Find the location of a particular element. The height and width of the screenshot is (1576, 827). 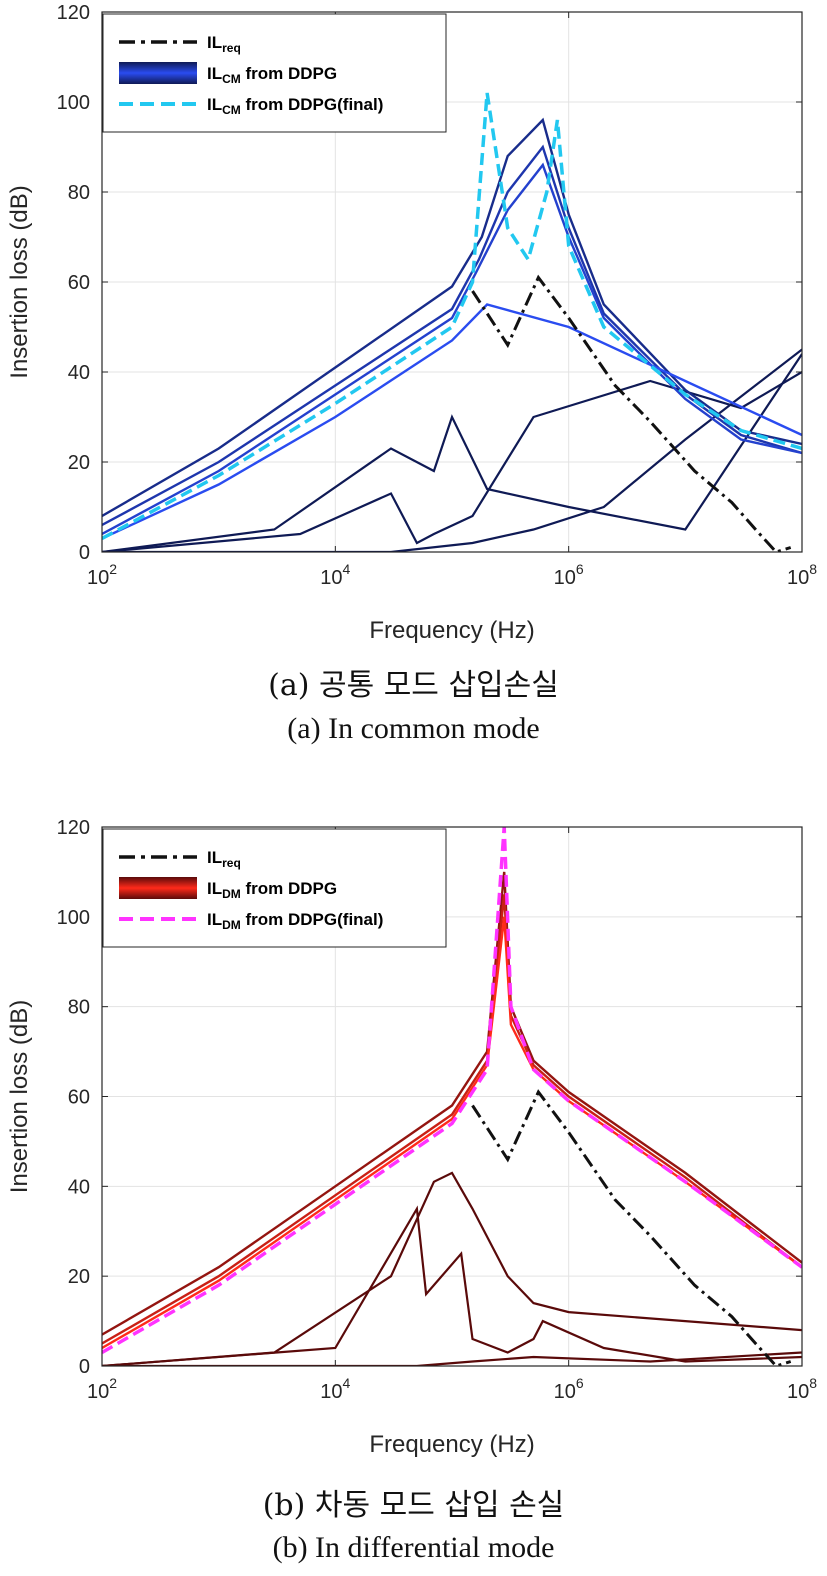

legend-label: ILCM from DDPG(final) is located at coordinates (295, 106).